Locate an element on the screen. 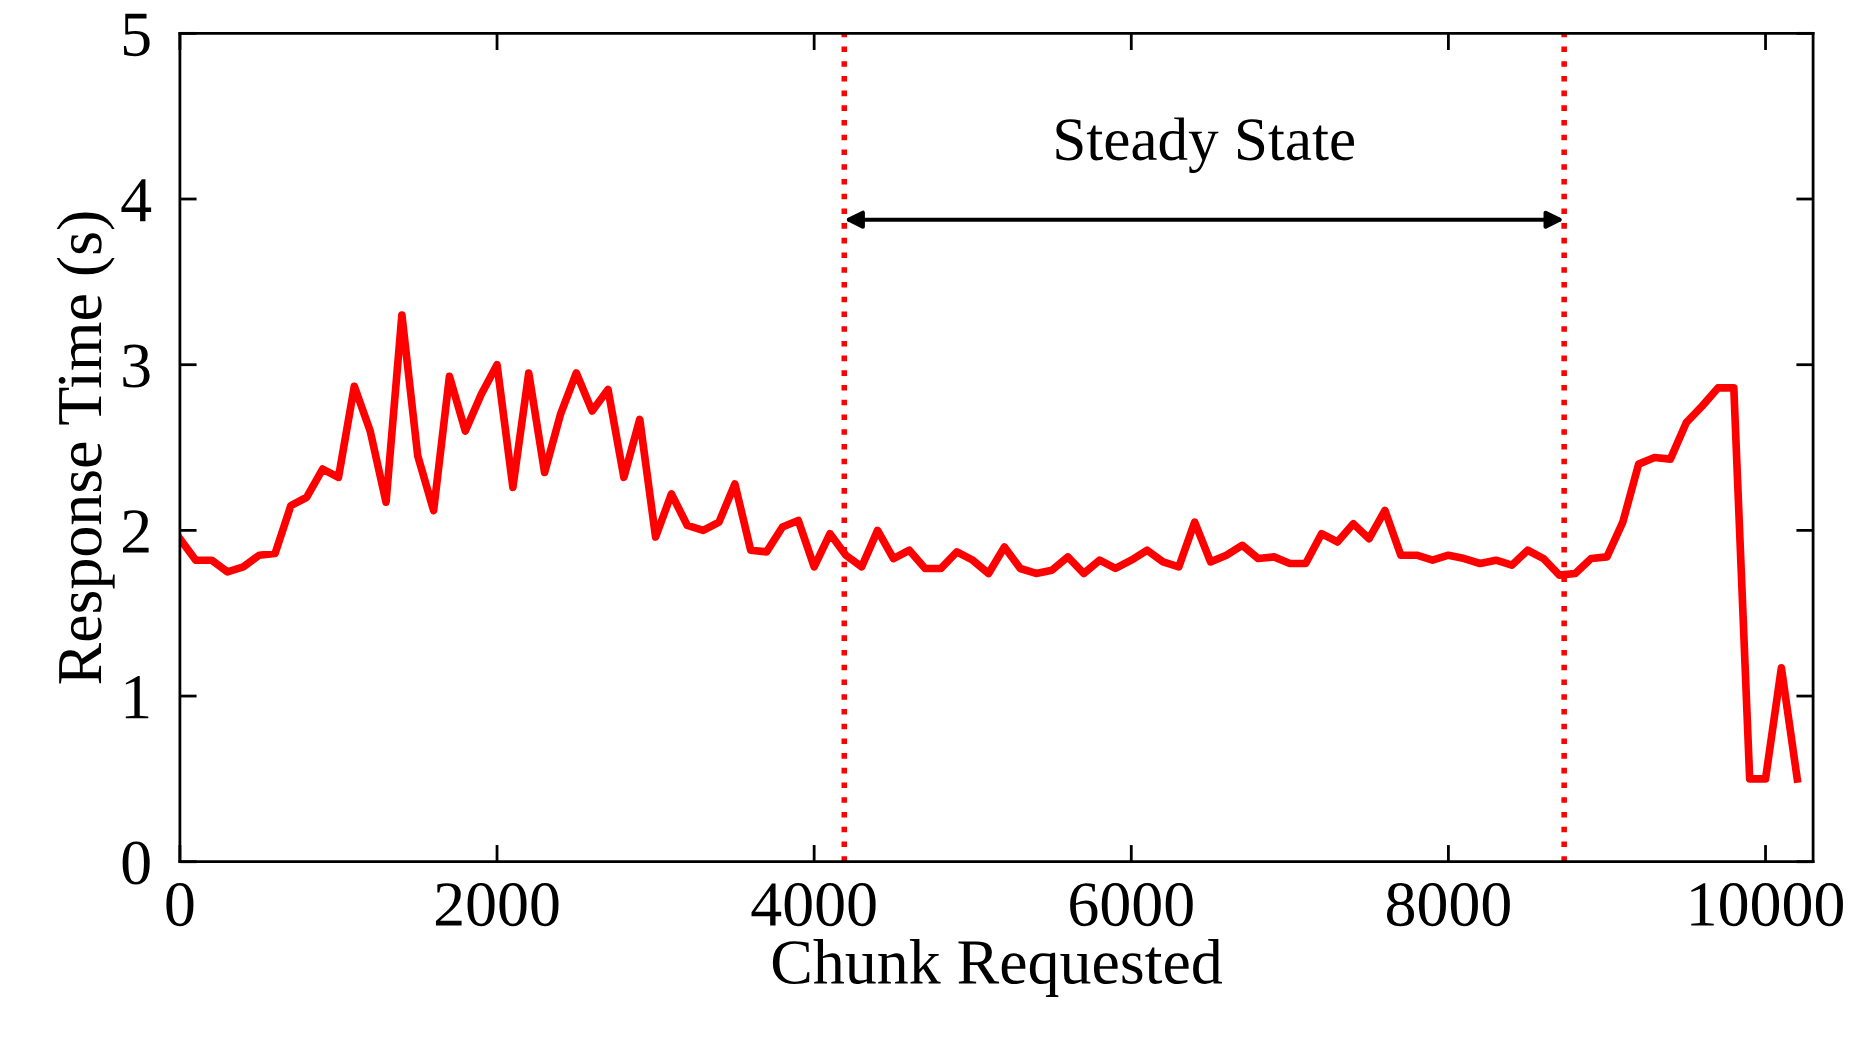  x-tick-label: 8000 is located at coordinates (1448, 905).